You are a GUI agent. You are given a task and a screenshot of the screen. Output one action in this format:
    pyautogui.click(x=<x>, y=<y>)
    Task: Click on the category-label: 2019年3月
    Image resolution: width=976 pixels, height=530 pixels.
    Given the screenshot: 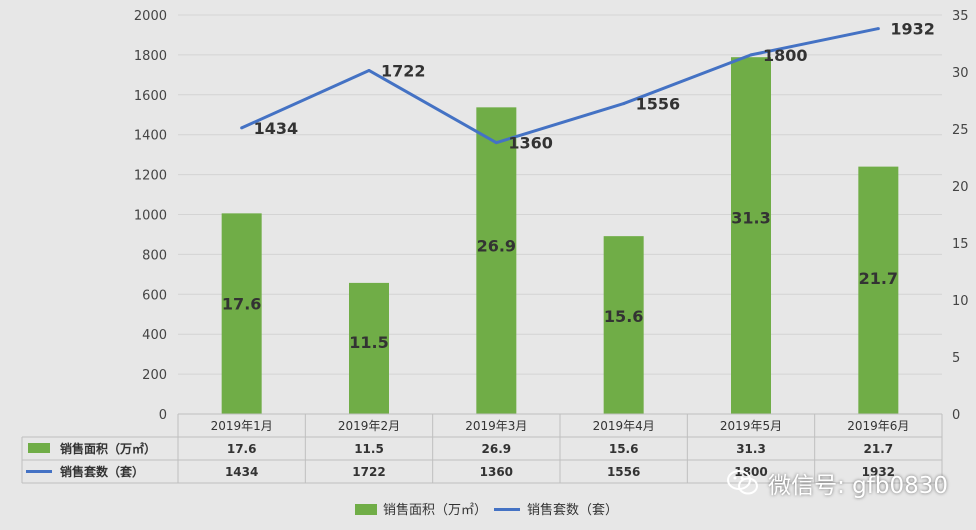 What is the action you would take?
    pyautogui.click(x=496, y=426)
    